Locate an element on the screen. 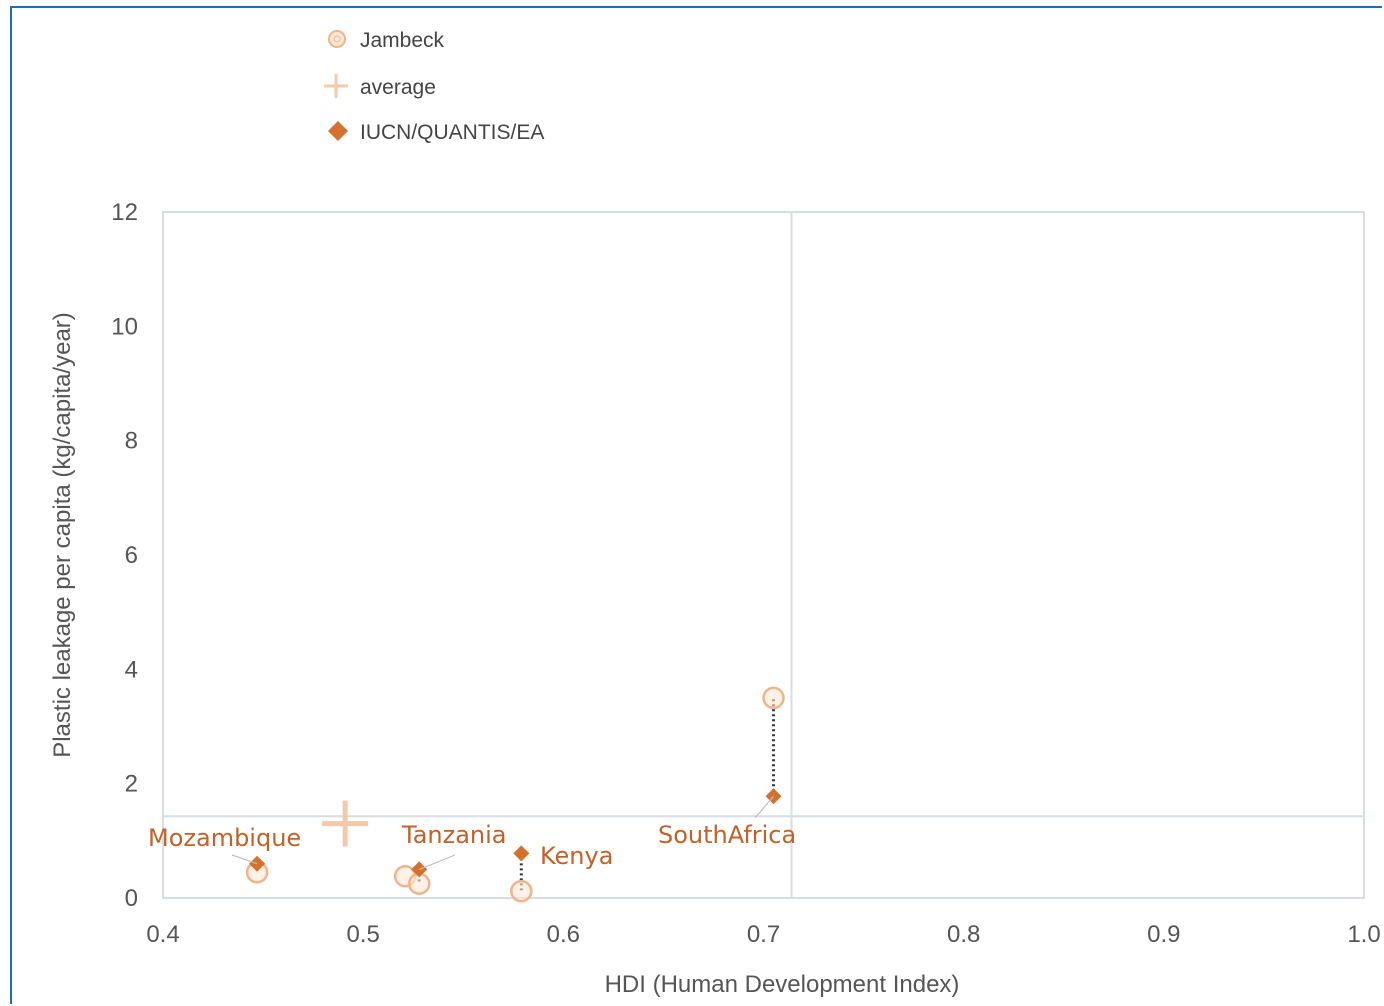 The height and width of the screenshot is (1006, 1384). y-tick-label: 8 is located at coordinates (131, 441).